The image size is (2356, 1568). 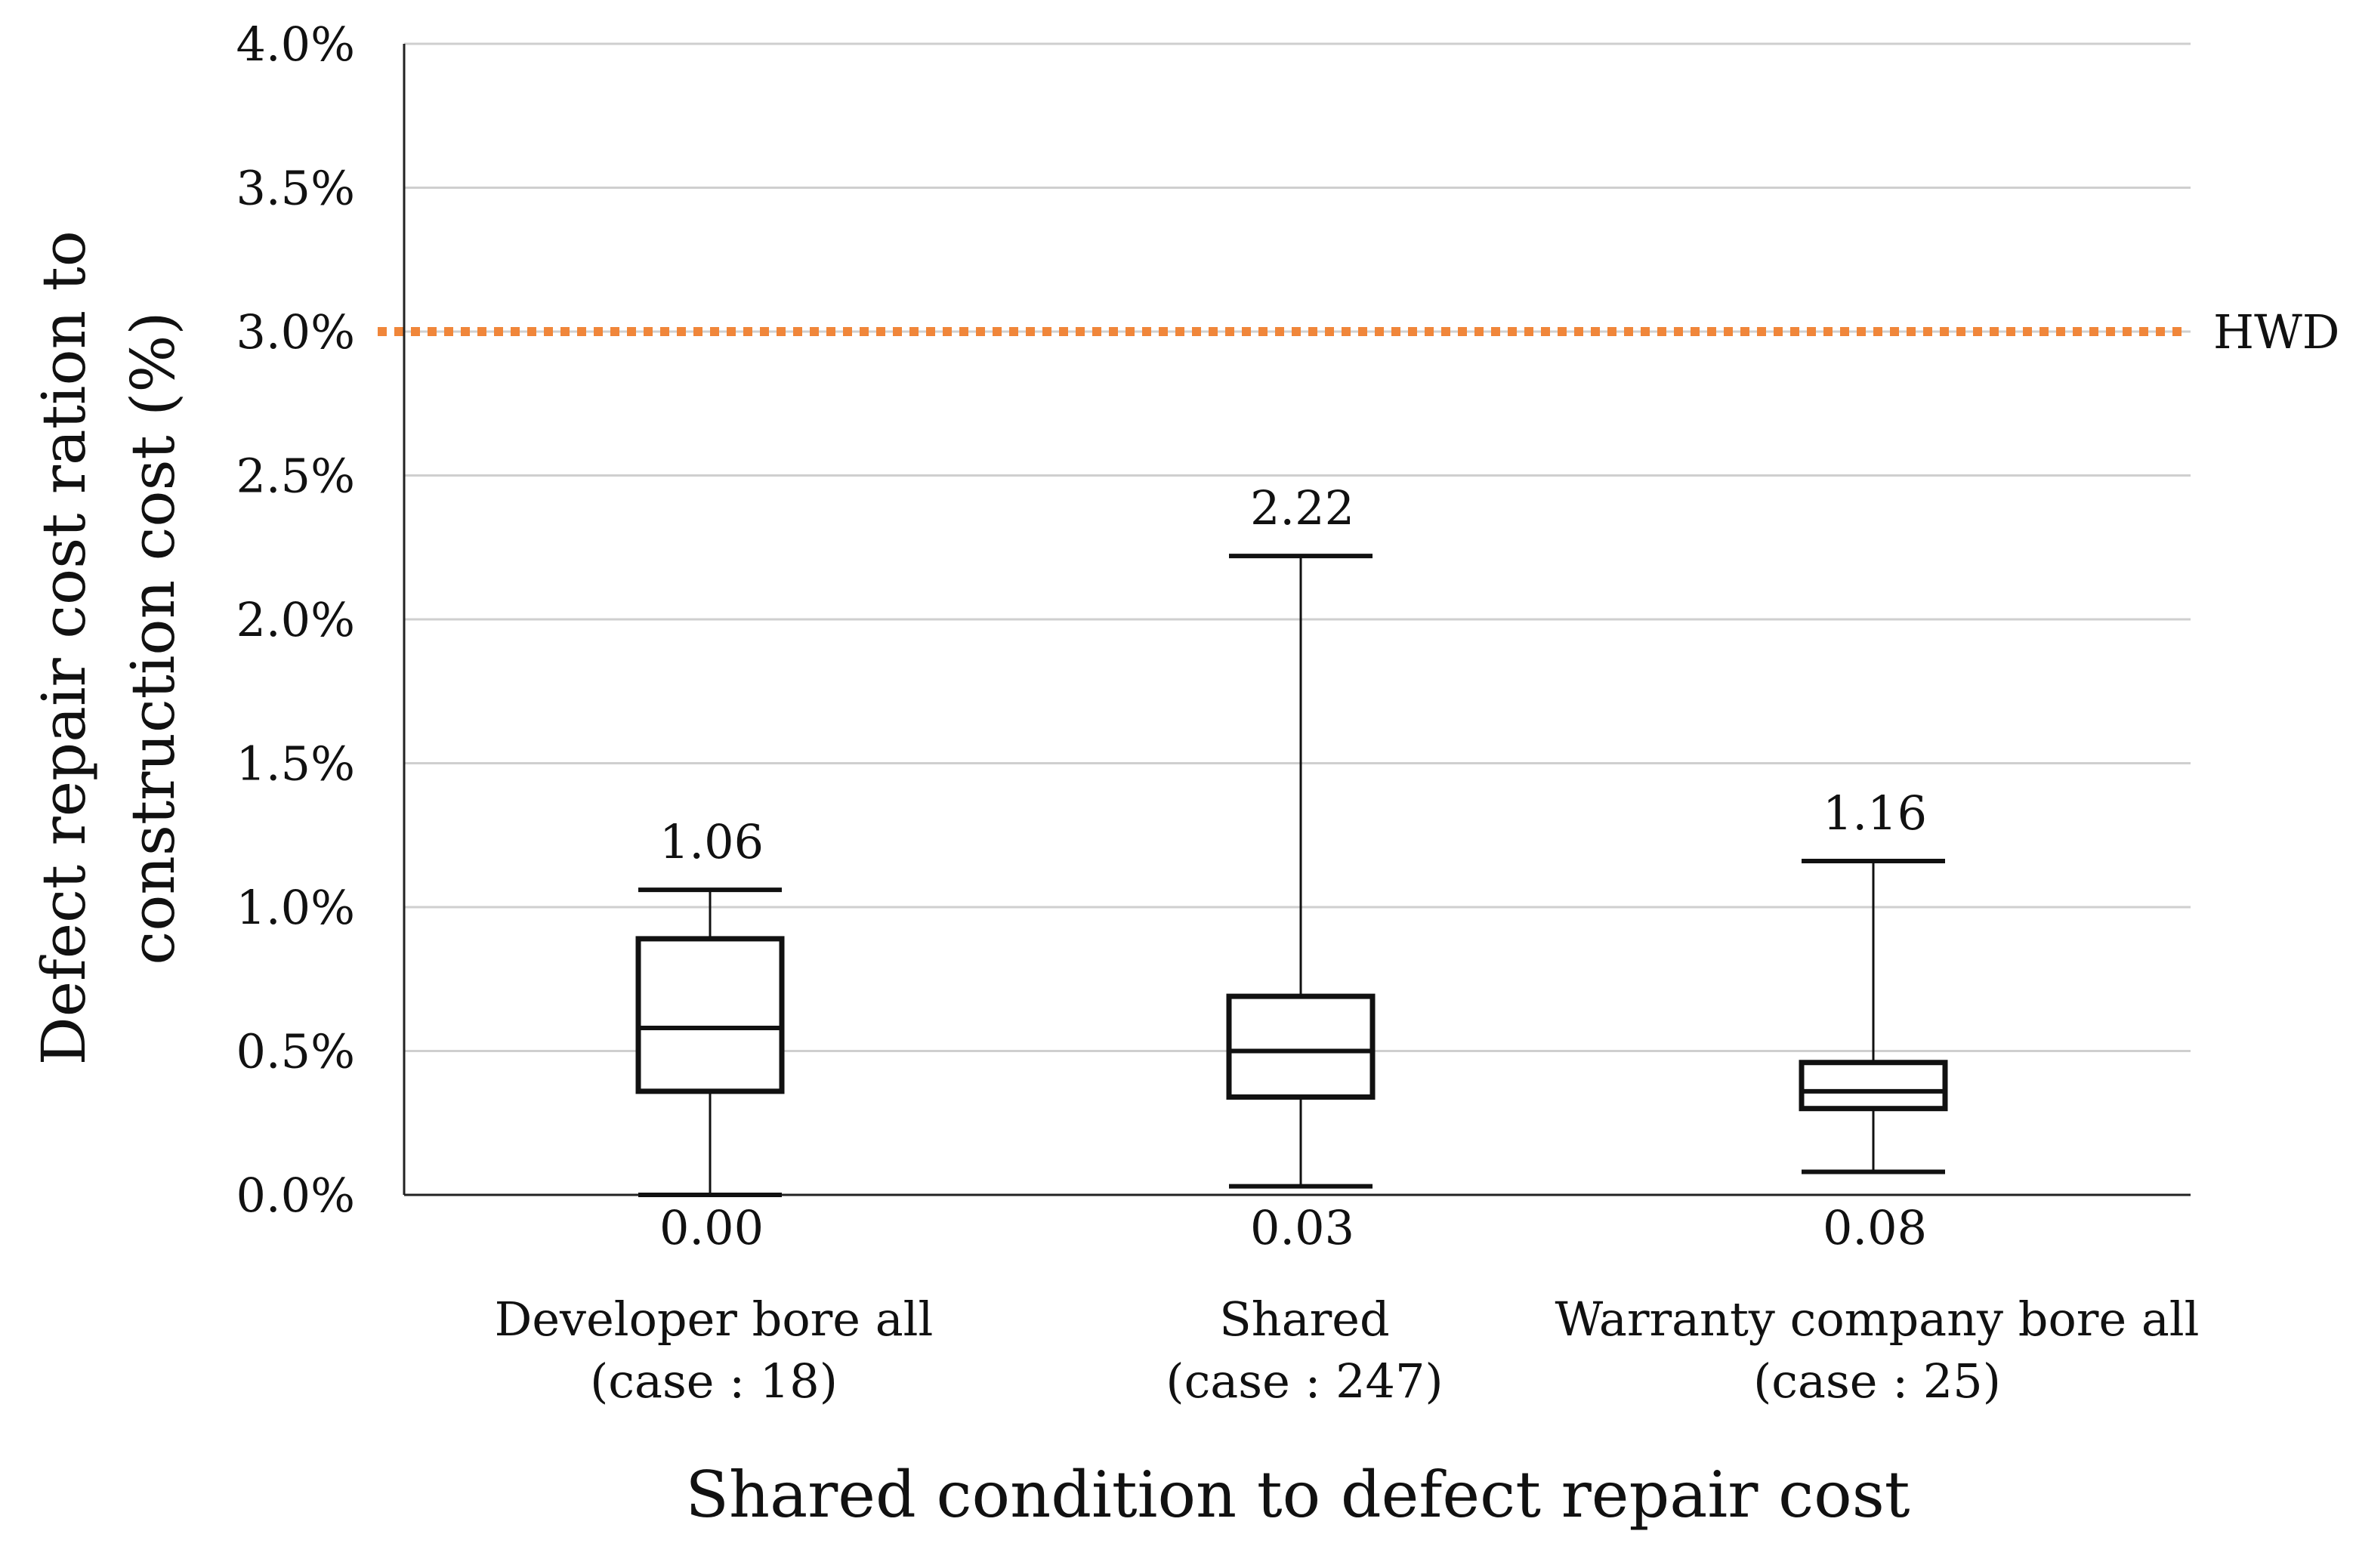 What do you see at coordinates (1304, 1319) in the screenshot?
I see `category-label: Shared` at bounding box center [1304, 1319].